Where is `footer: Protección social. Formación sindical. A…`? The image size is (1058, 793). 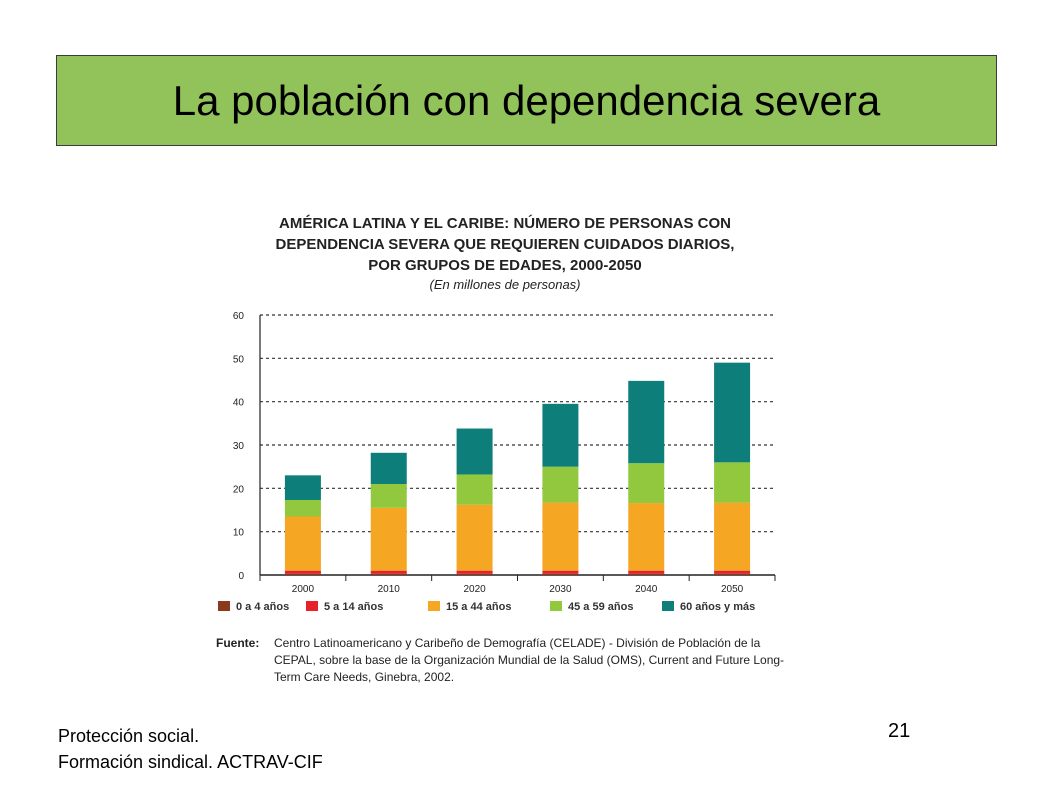
footer: Protección social. Formación sindical. A… is located at coordinates (190, 749).